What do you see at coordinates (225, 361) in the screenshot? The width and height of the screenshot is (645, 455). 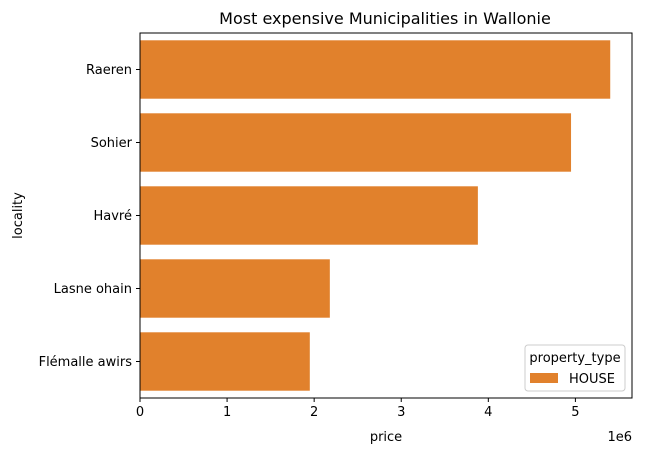 I see `bar-flémalle-awirs` at bounding box center [225, 361].